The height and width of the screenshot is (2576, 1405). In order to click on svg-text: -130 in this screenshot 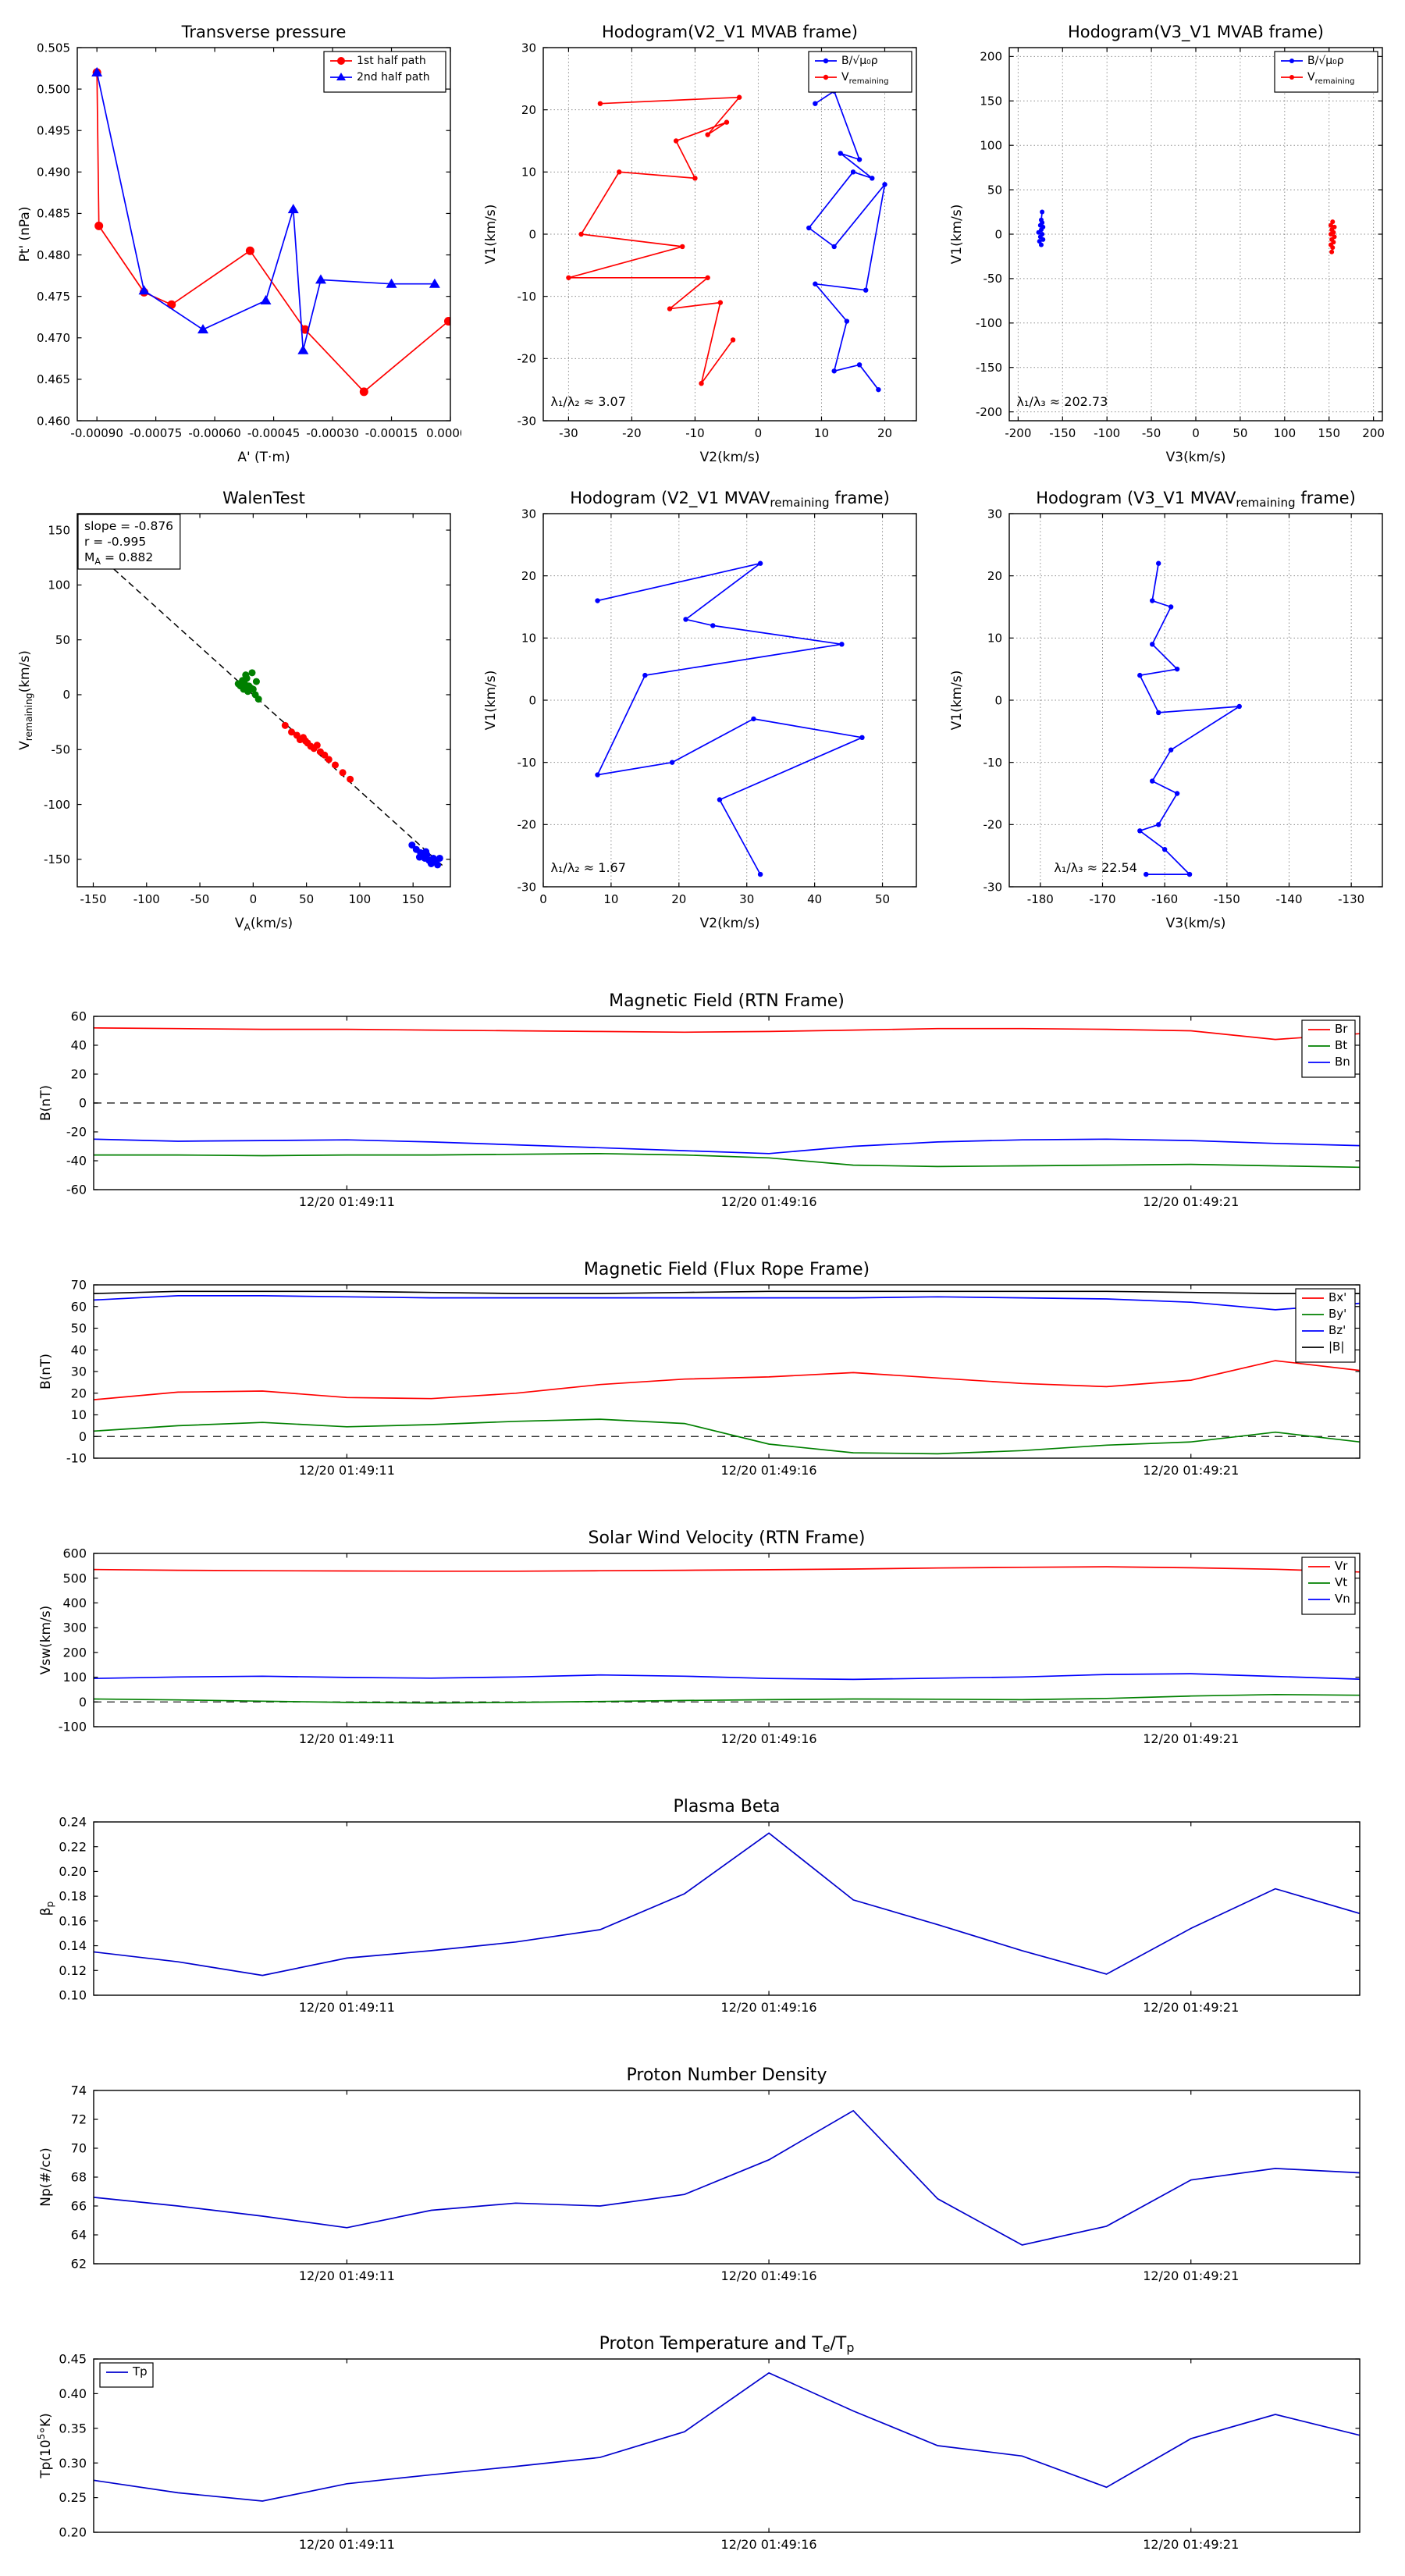, I will do `click(1351, 899)`.